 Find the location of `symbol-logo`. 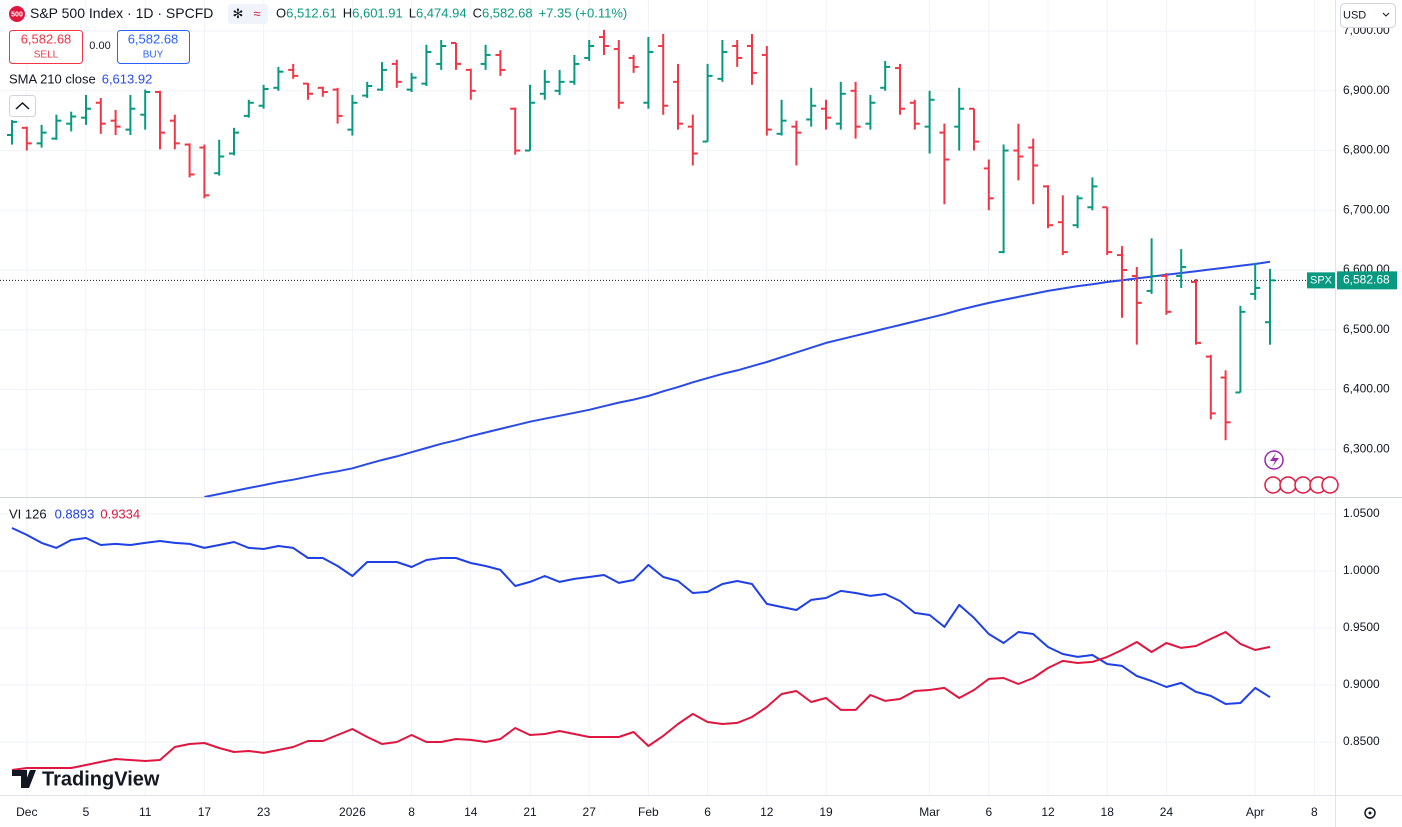

symbol-logo is located at coordinates (17, 14).